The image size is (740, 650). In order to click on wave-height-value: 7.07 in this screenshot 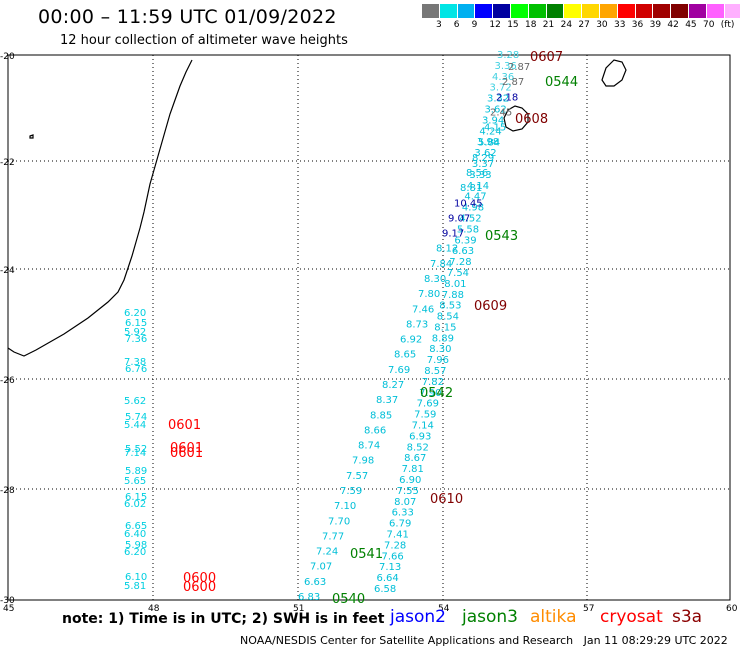, I will do `click(321, 567)`.